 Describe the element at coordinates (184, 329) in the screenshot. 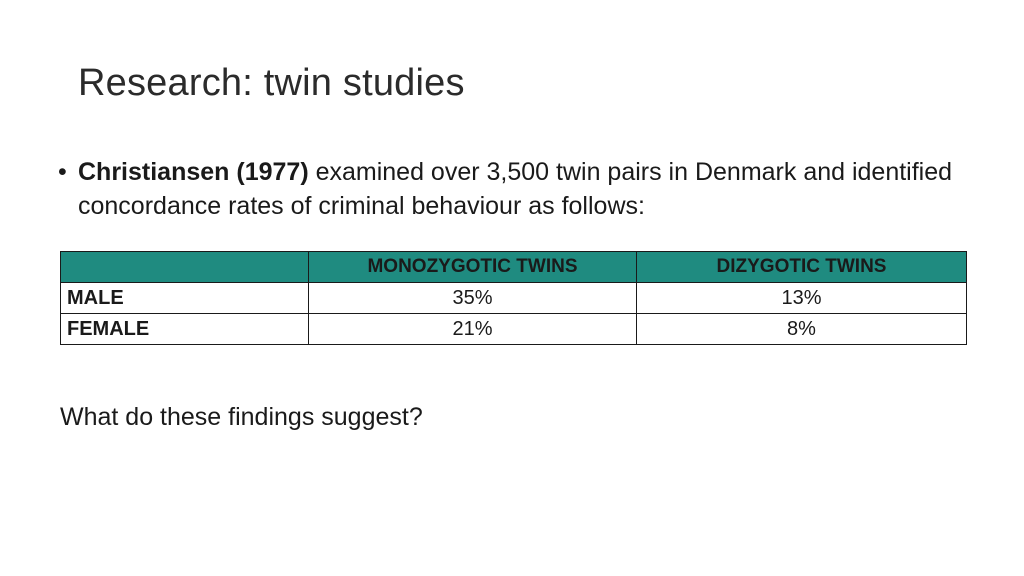

I see `row-label-female: FEMALE` at that location.